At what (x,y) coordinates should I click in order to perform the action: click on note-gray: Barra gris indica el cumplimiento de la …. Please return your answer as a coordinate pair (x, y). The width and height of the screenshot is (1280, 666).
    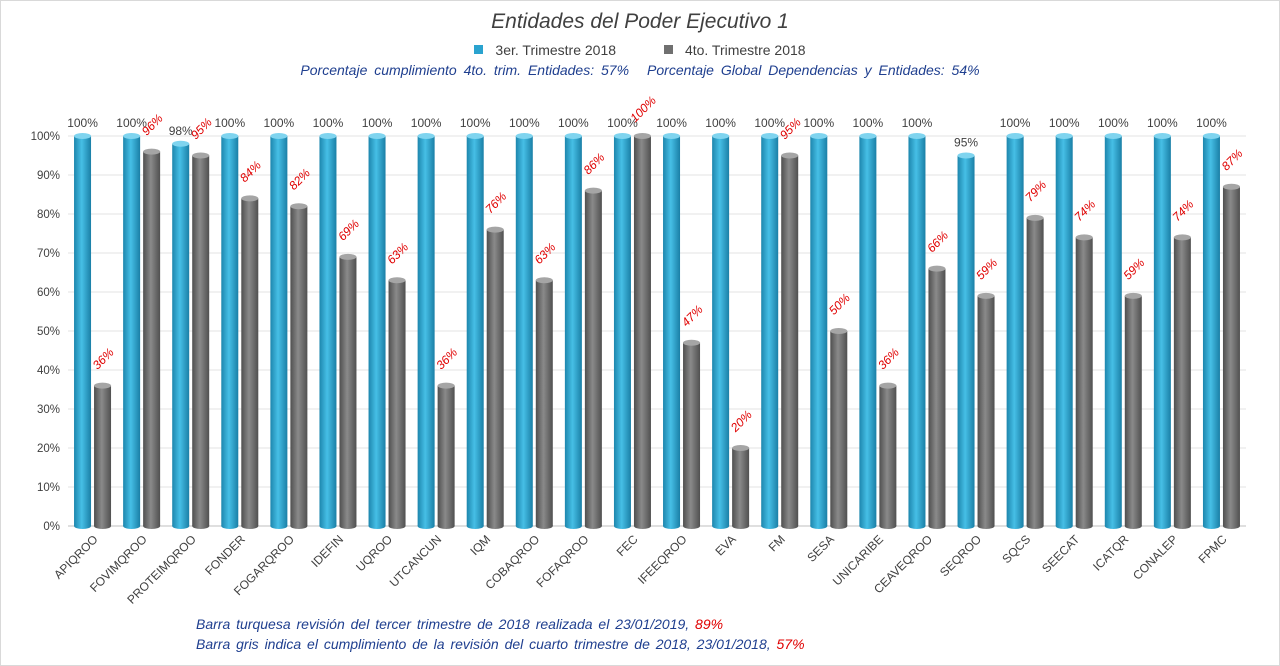
    Looking at the image, I should click on (500, 644).